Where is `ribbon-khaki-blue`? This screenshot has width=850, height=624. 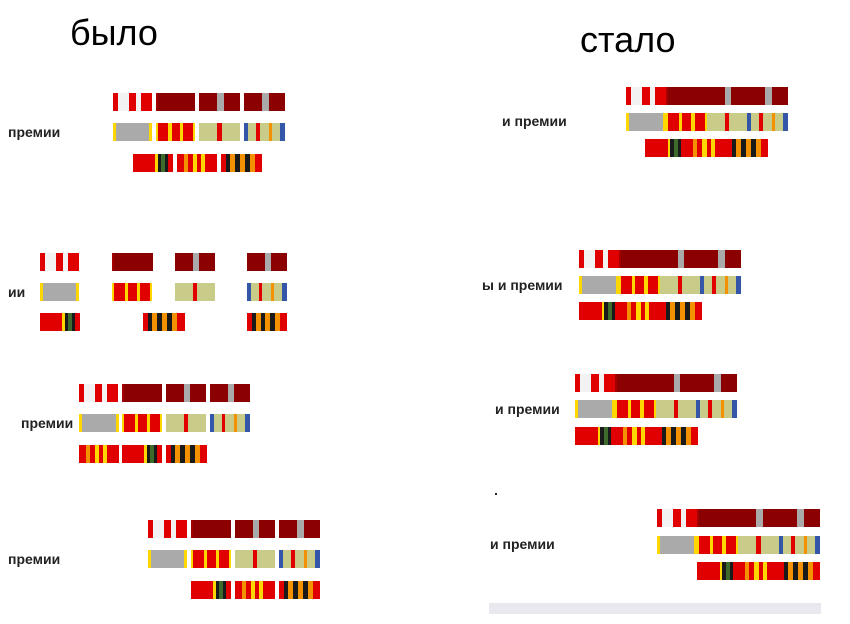 ribbon-khaki-blue is located at coordinates (799, 545).